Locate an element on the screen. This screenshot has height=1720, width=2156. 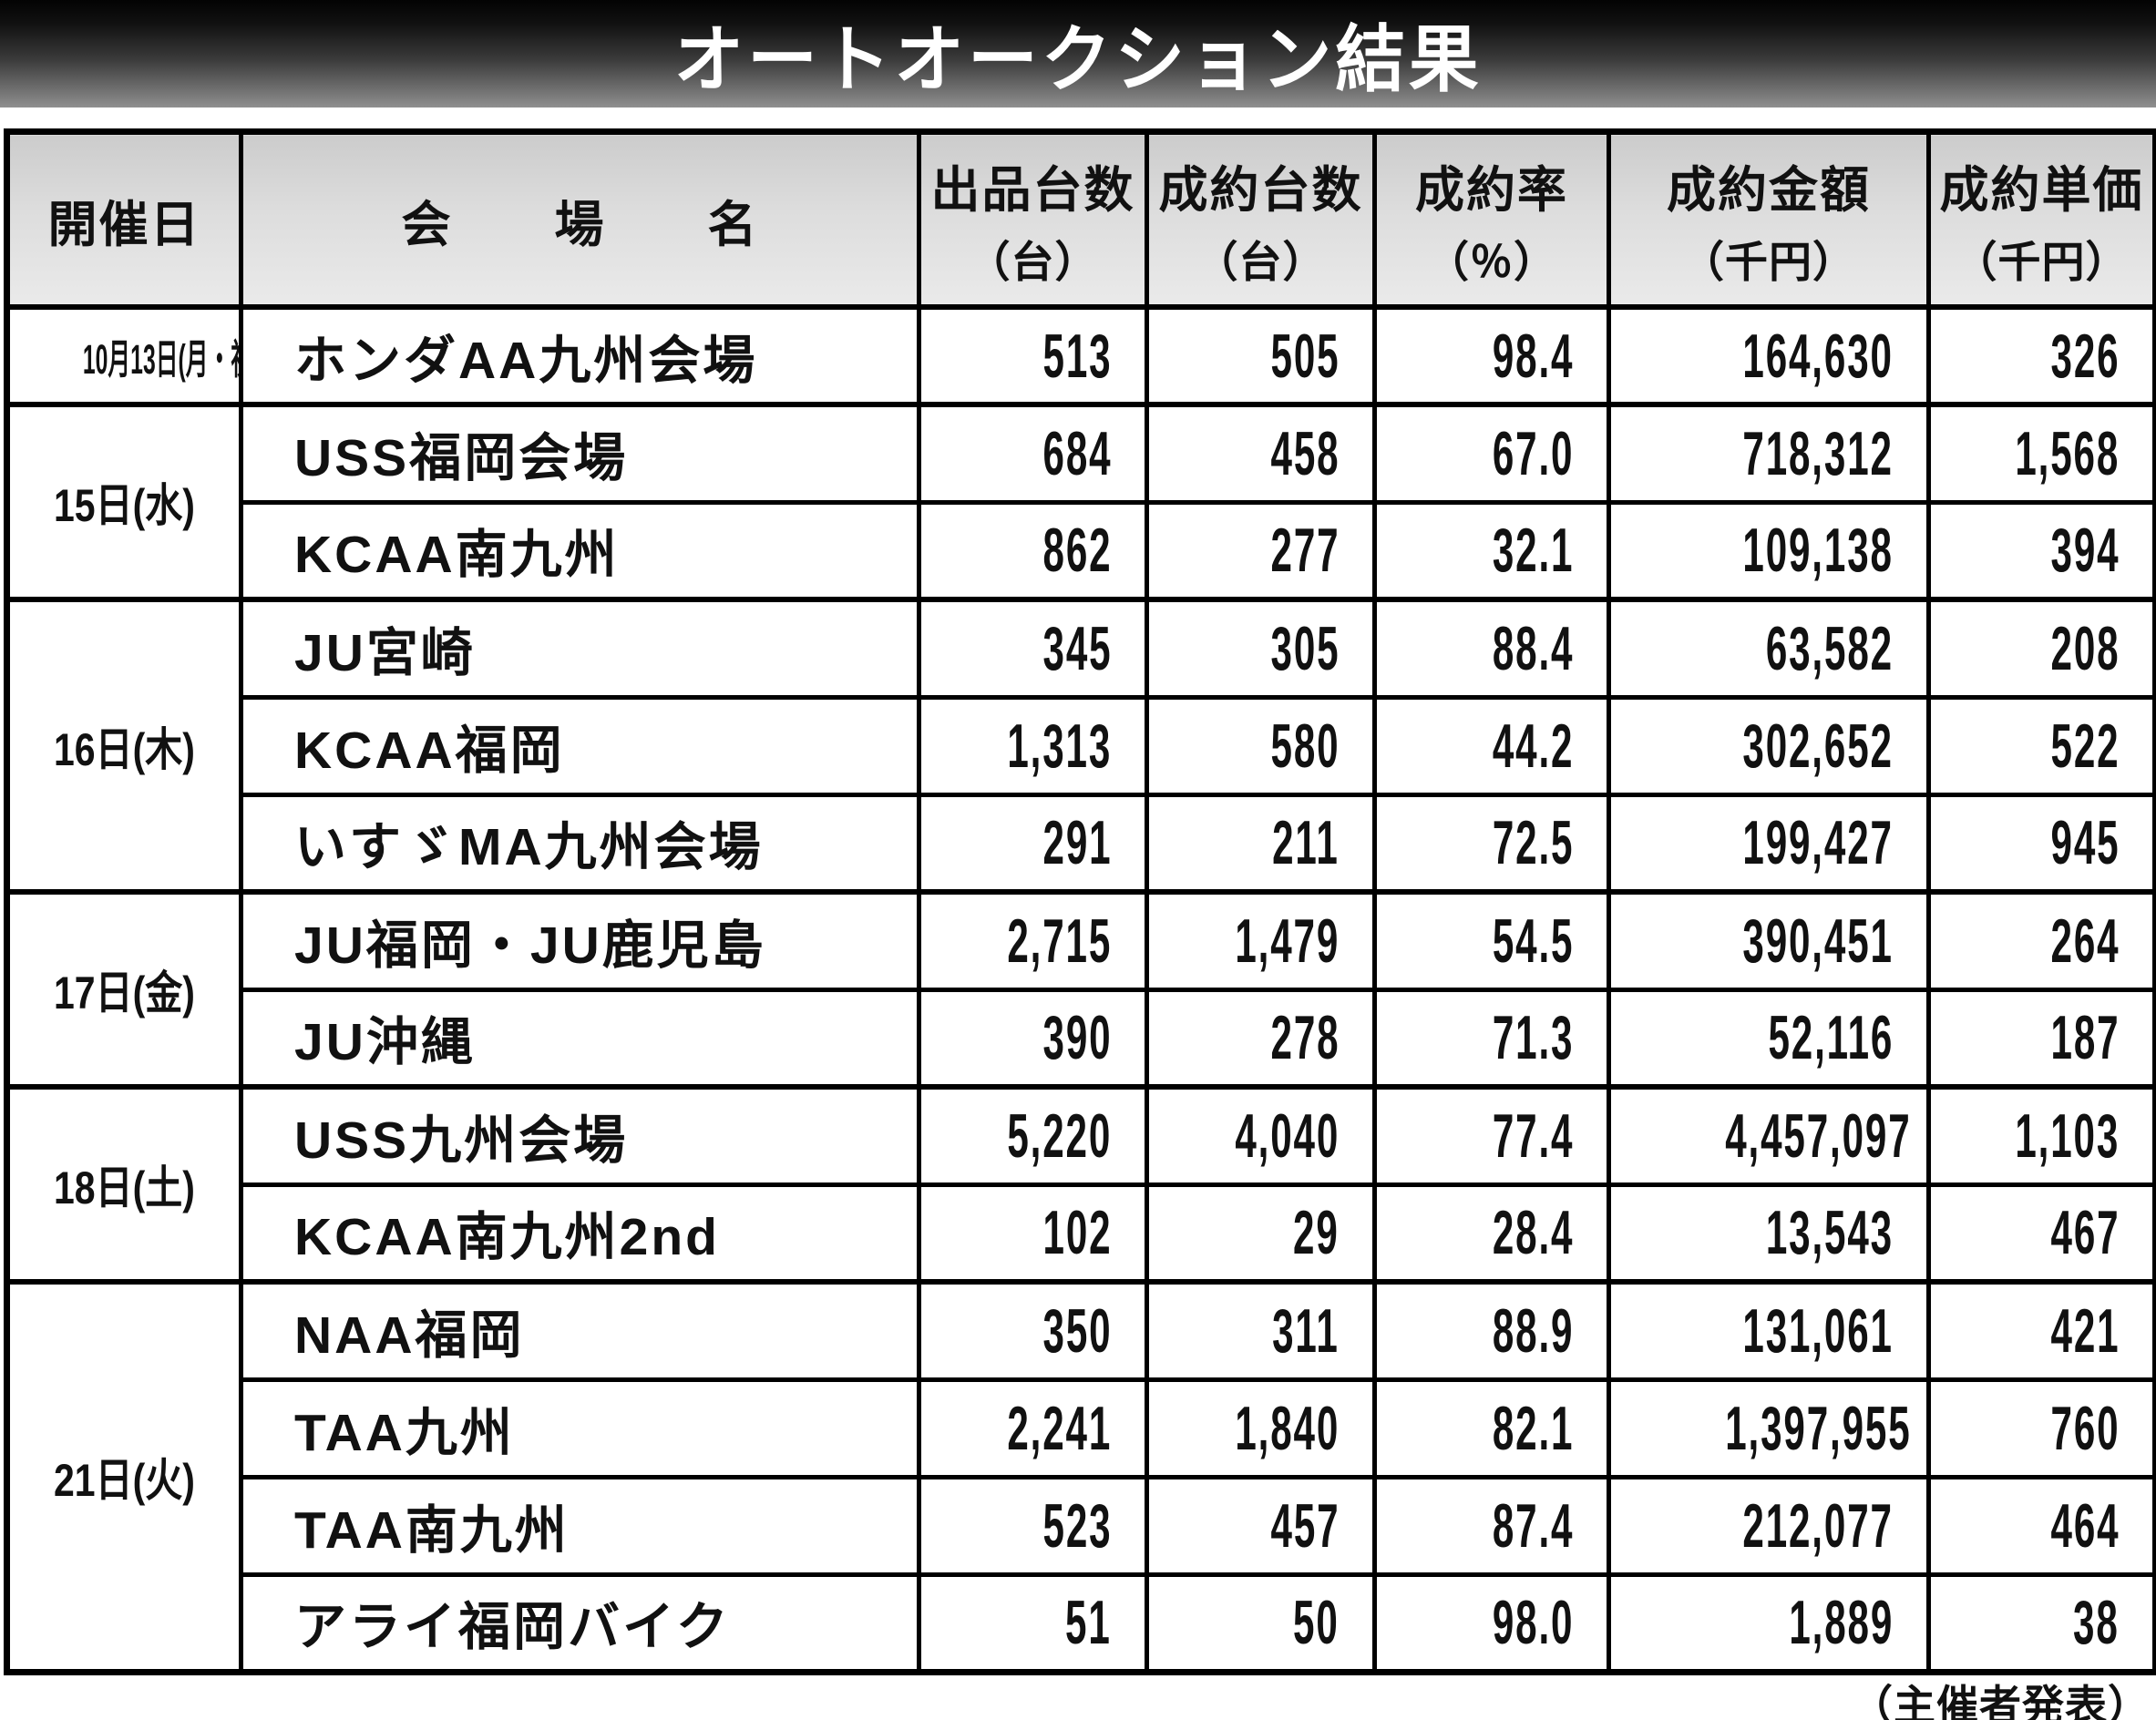
sold-count-cell: 278 is located at coordinates (1261, 1039).